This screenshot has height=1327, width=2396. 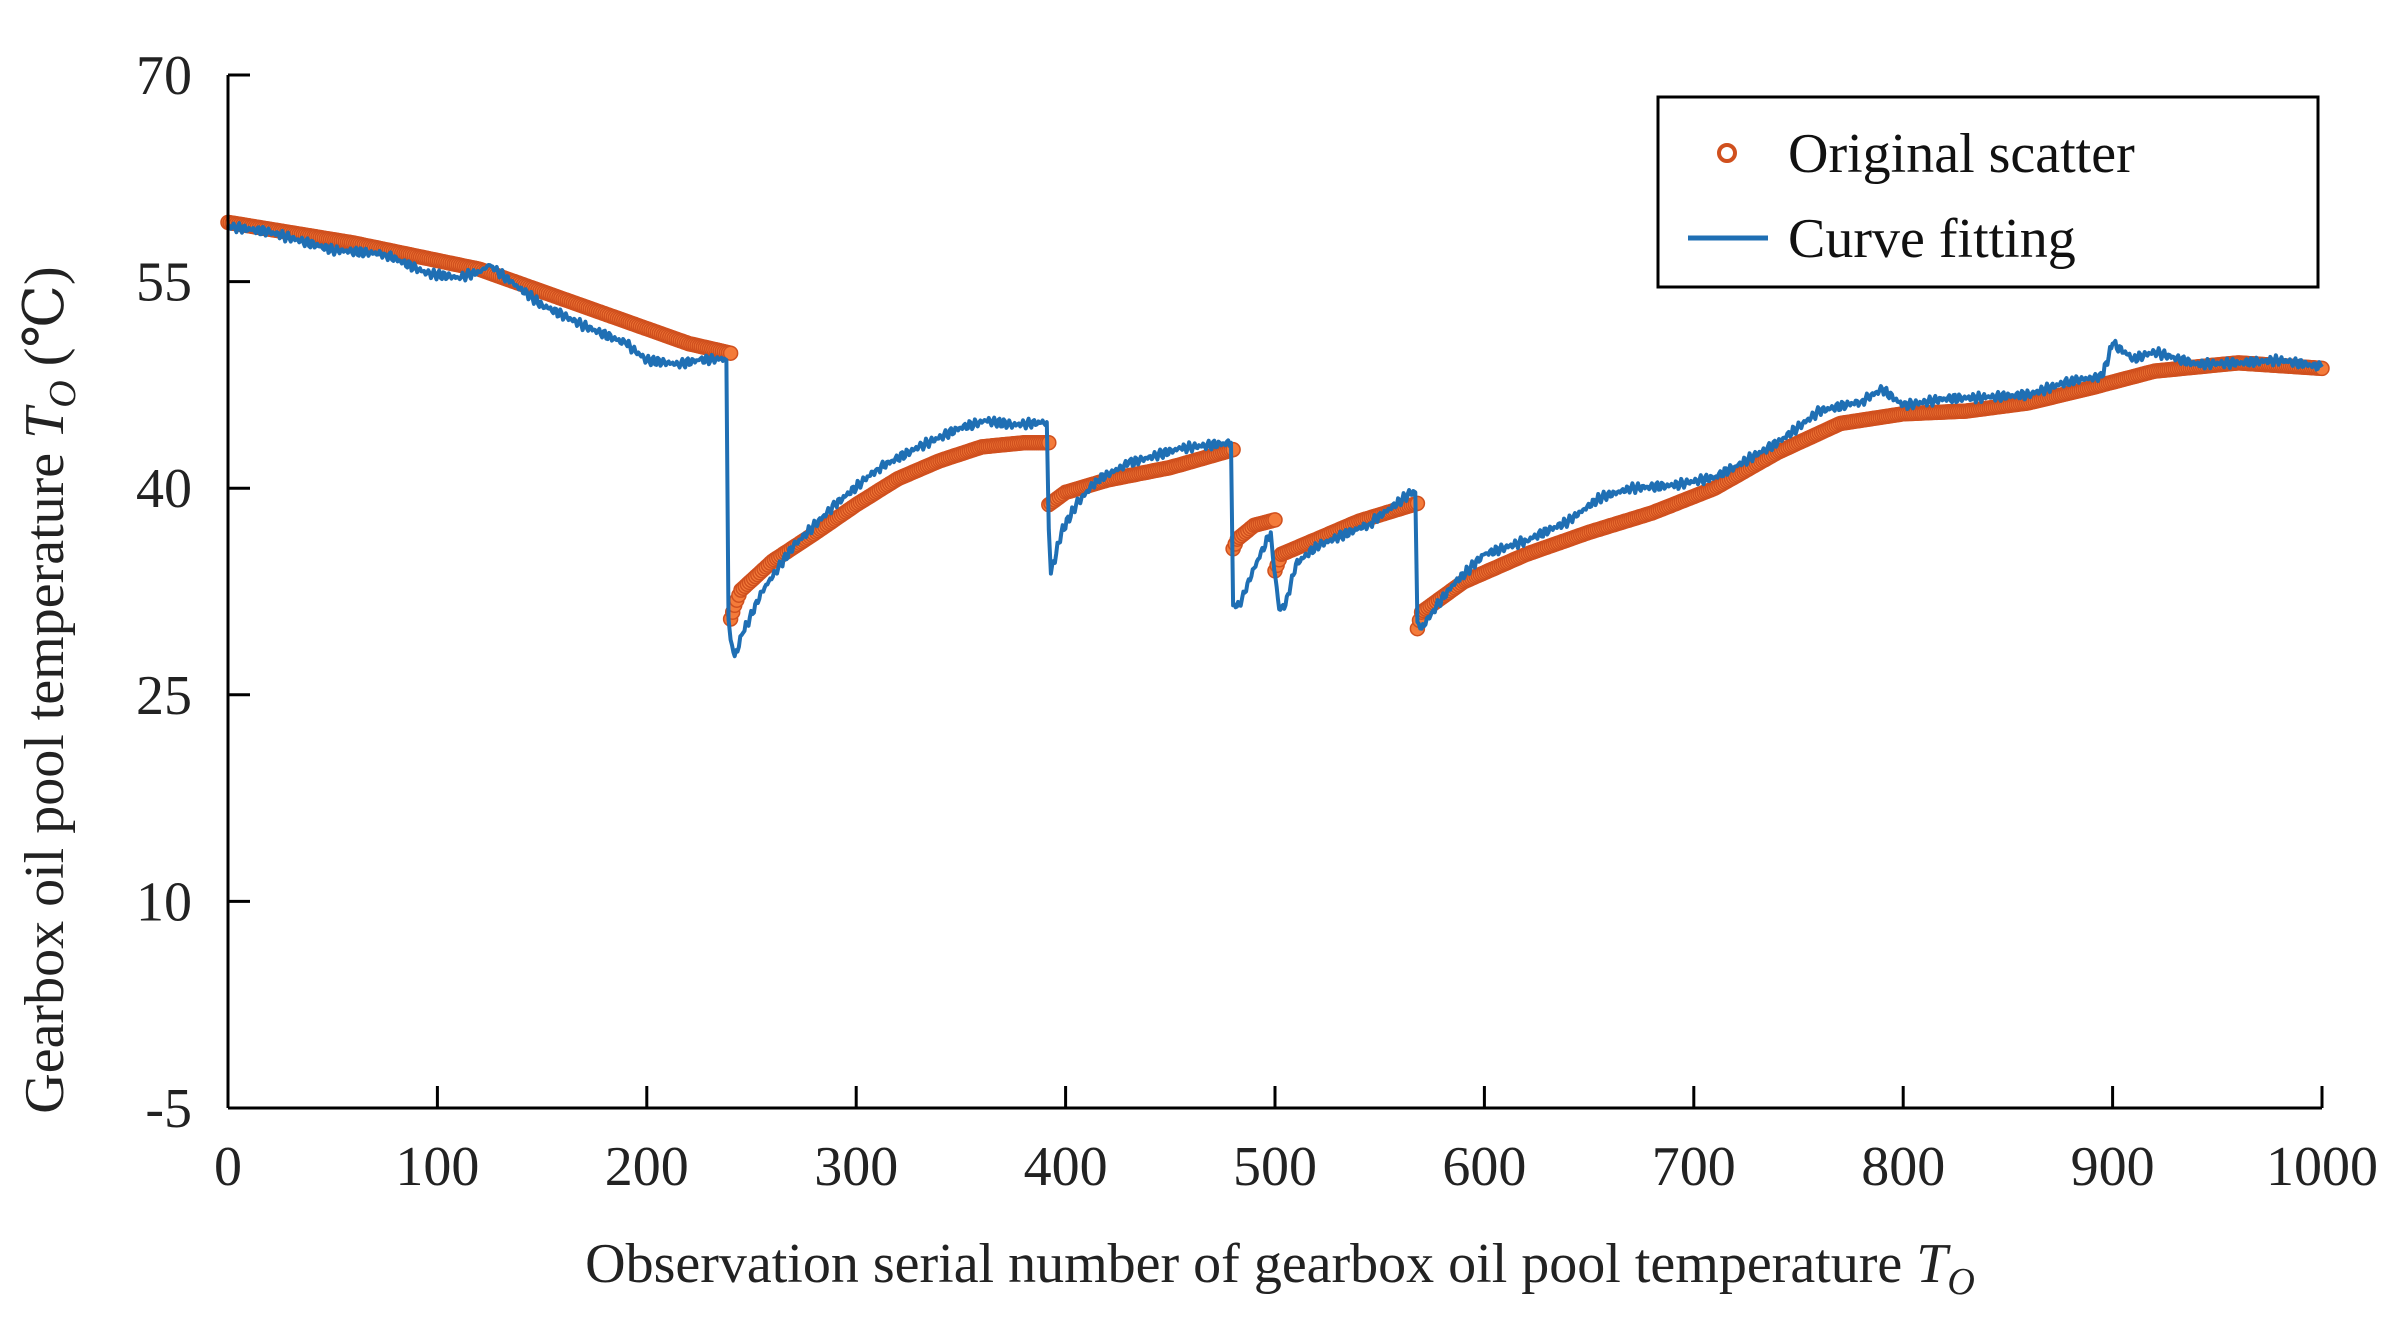 What do you see at coordinates (1961, 154) in the screenshot?
I see `legend-label-scatter: Original scatter` at bounding box center [1961, 154].